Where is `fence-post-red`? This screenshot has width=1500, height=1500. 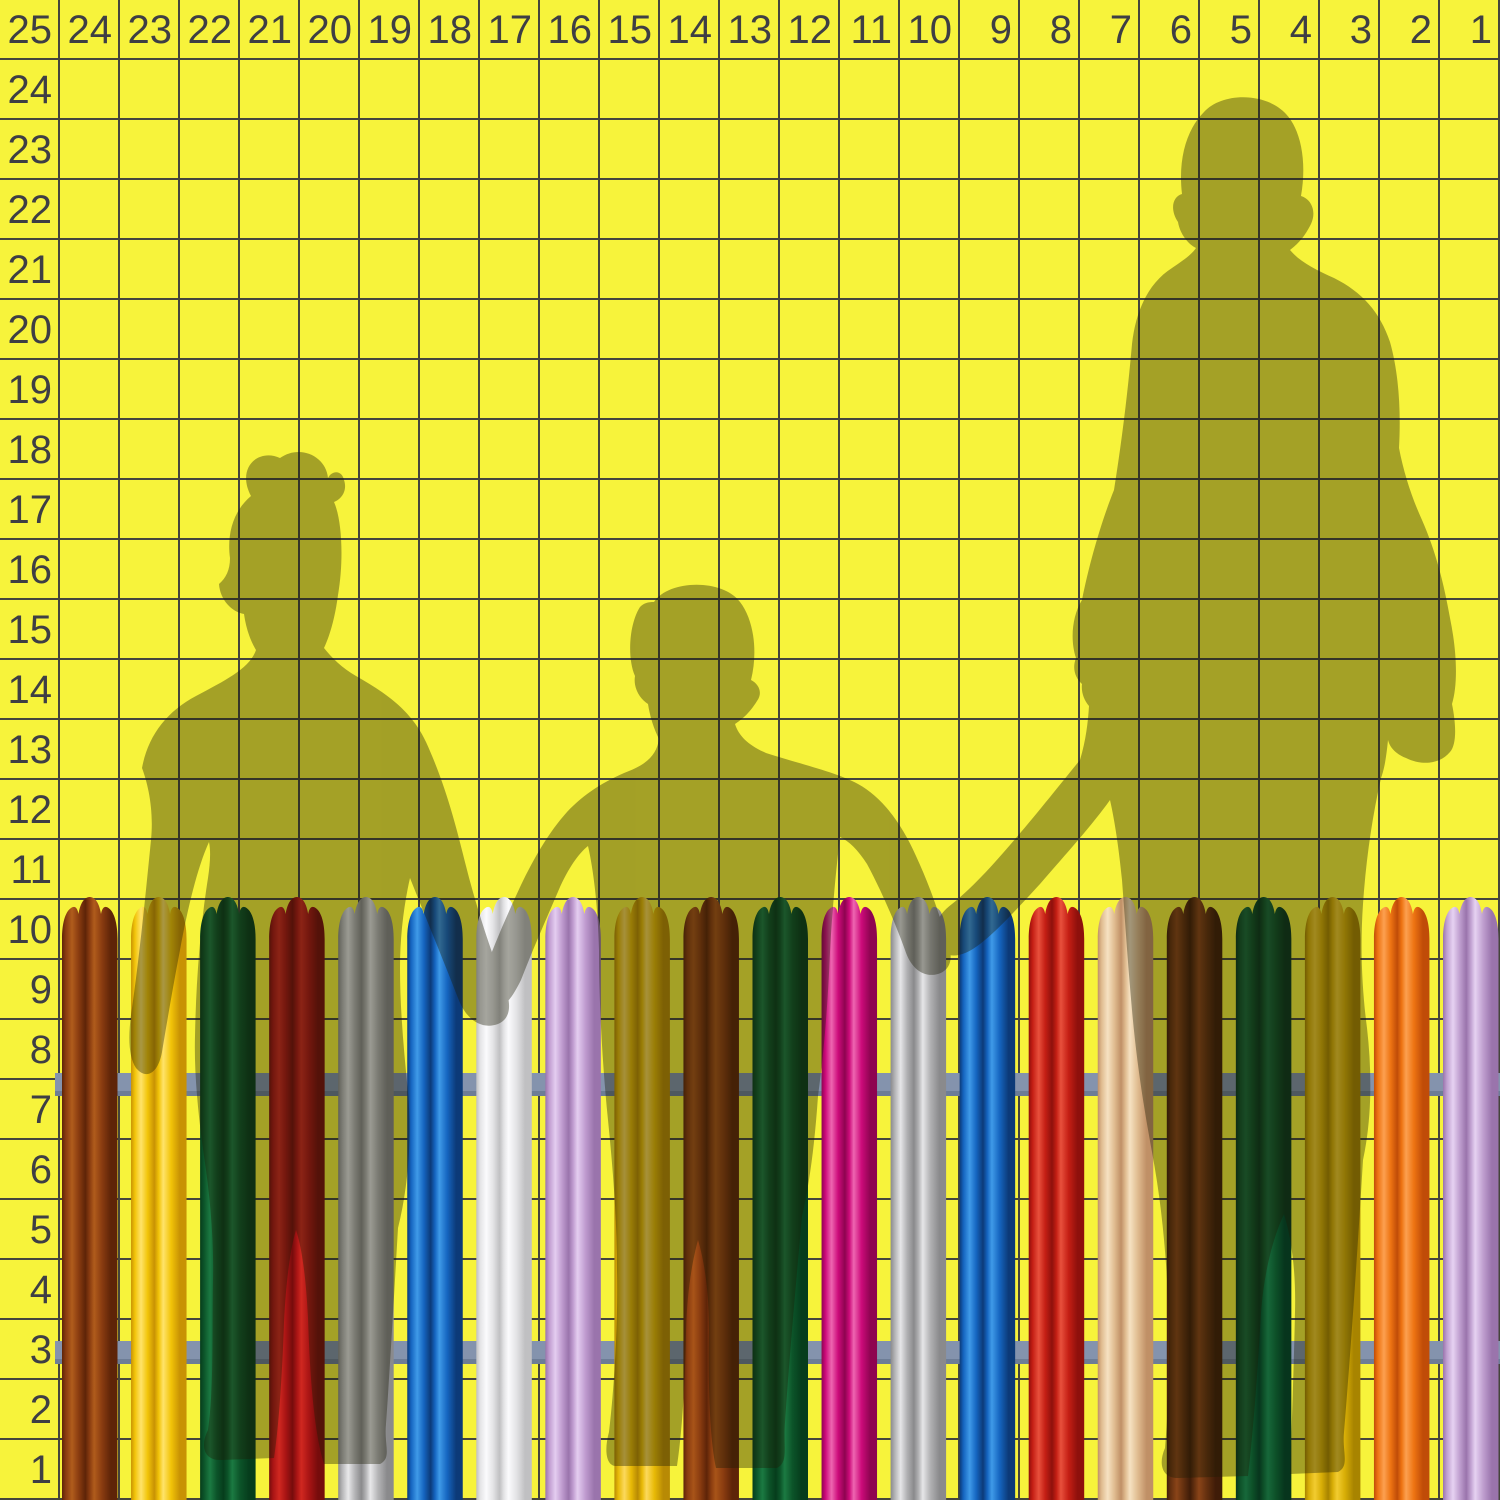
fence-post-red is located at coordinates (1056, 1198).